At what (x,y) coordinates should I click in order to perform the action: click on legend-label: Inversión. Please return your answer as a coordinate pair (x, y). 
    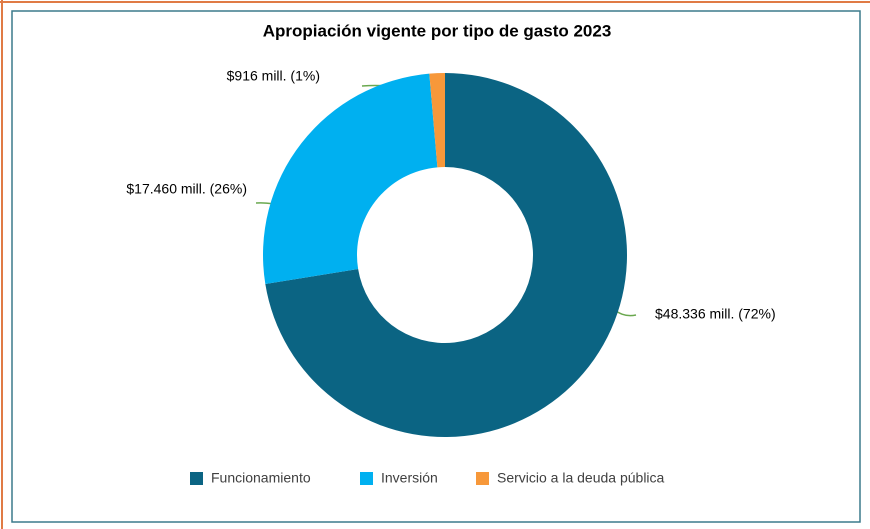
    Looking at the image, I should click on (409, 478).